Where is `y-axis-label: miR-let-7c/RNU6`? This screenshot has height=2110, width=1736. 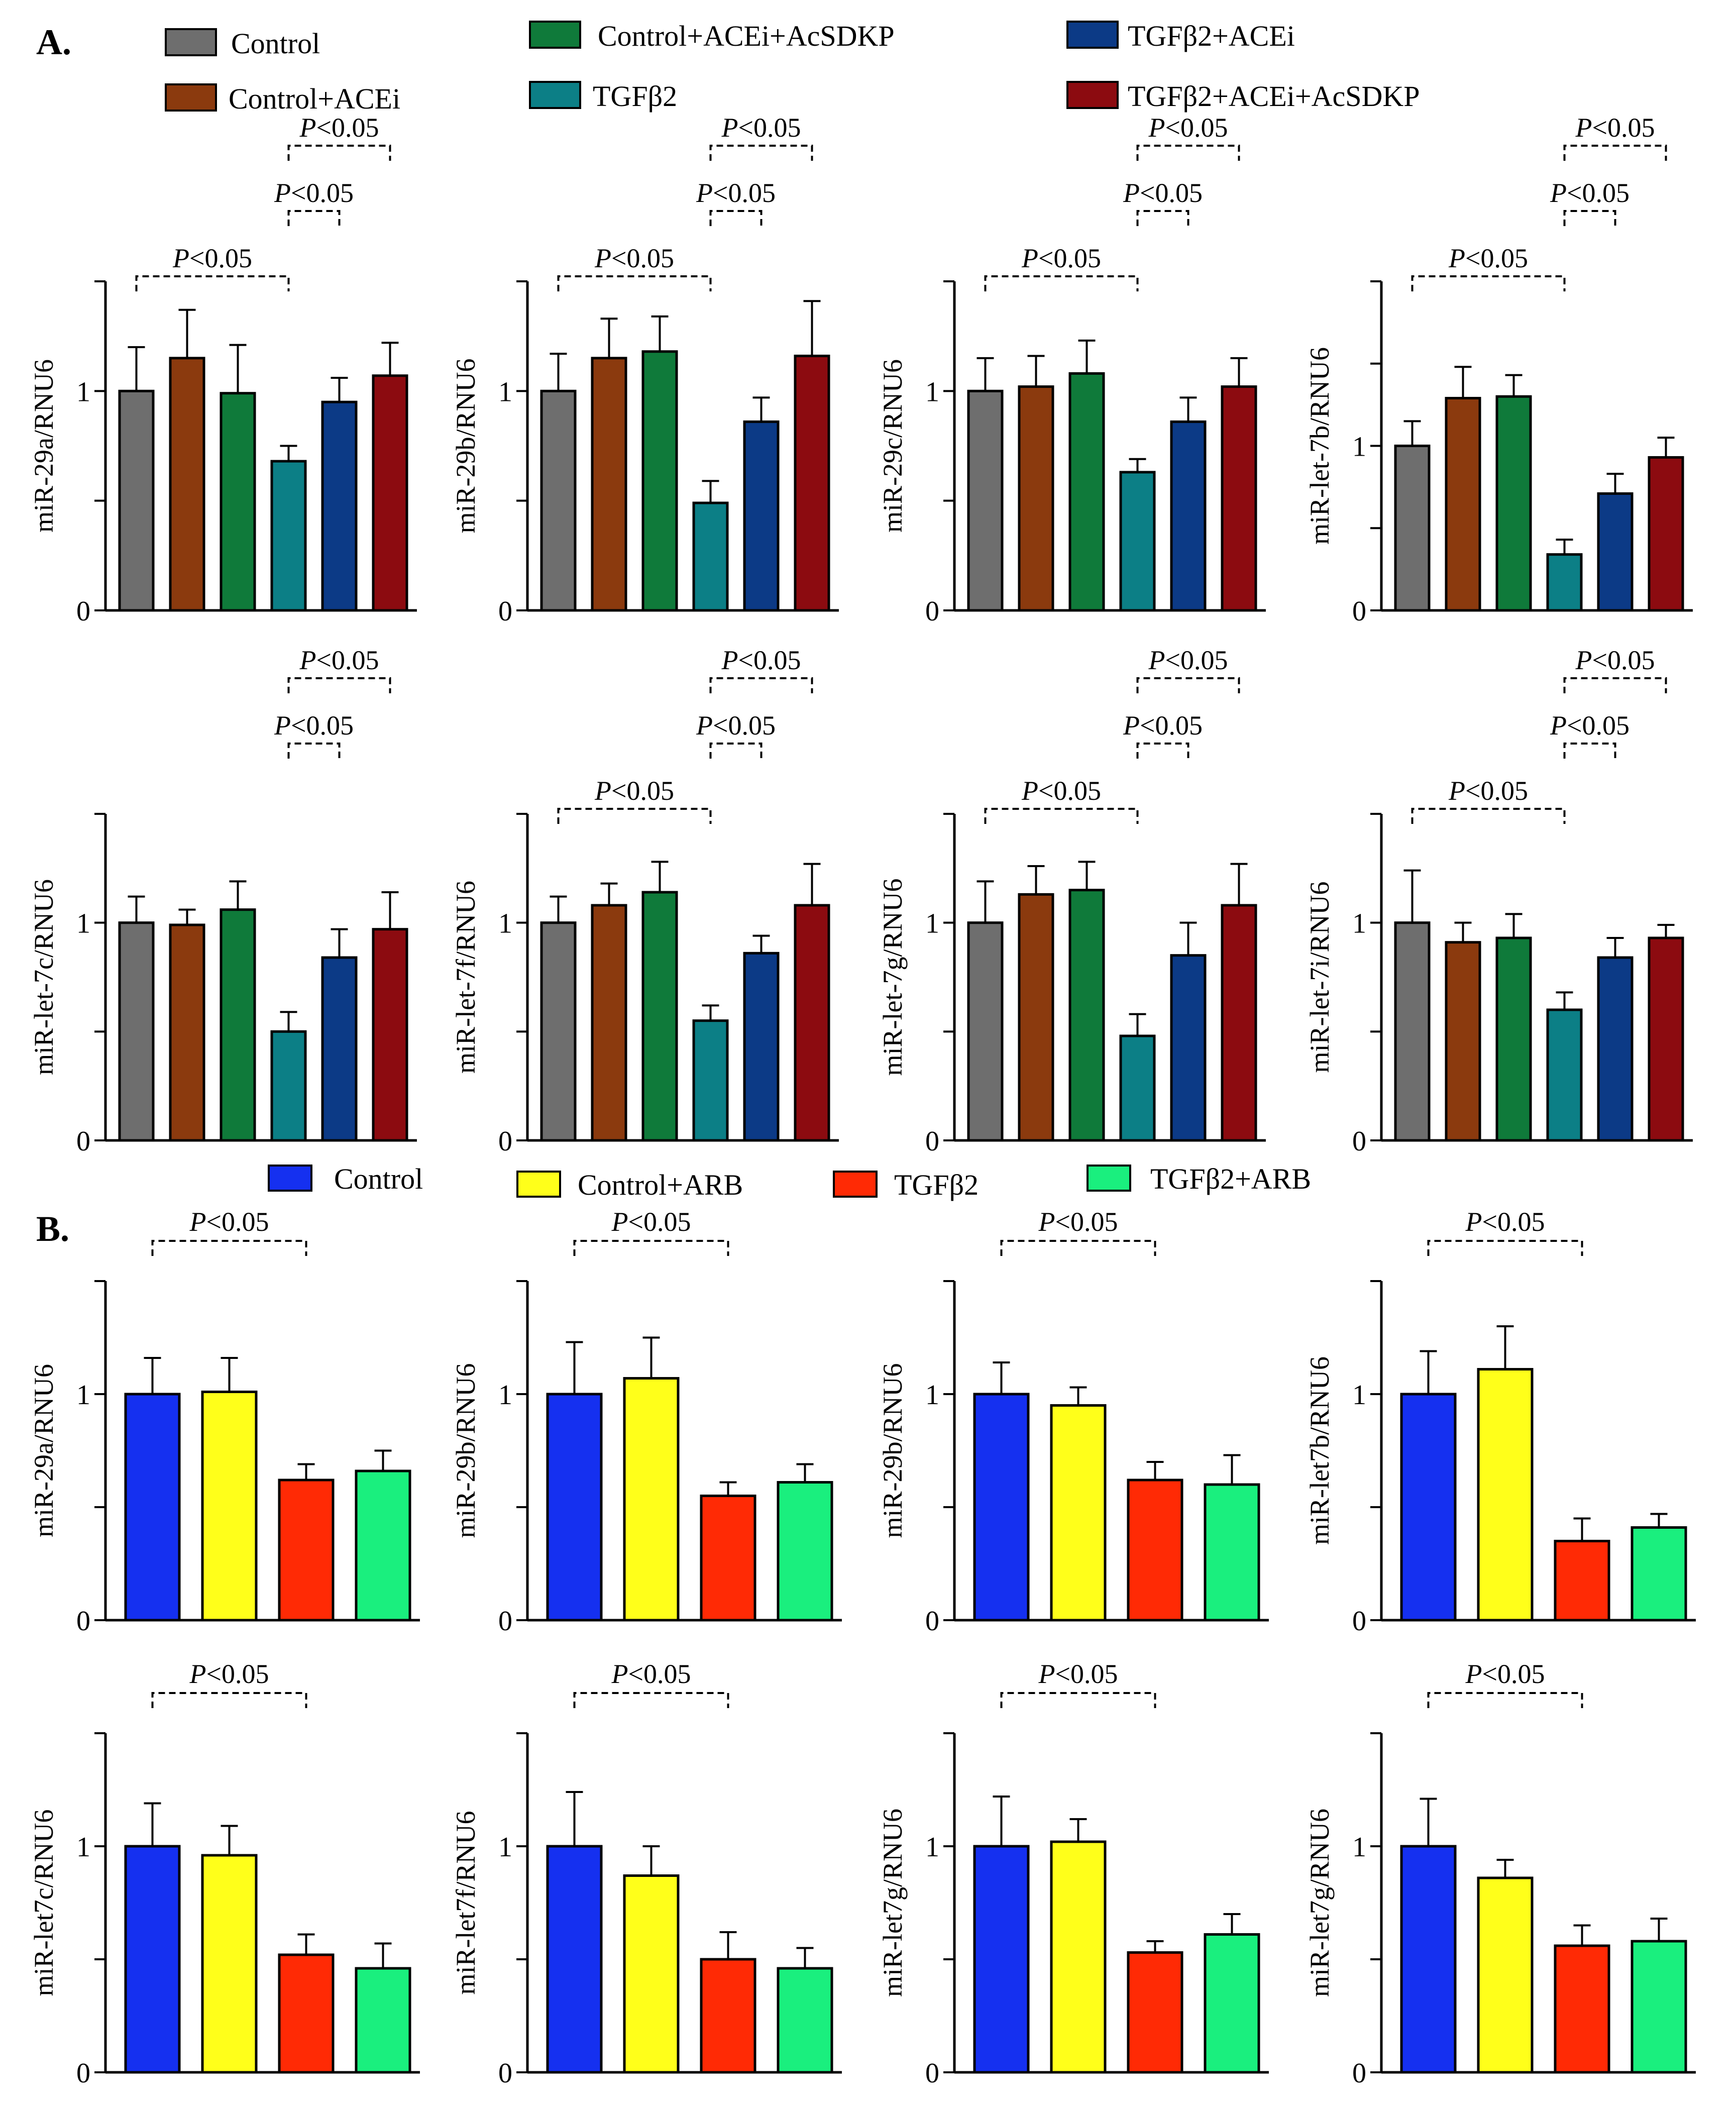
y-axis-label: miR-let-7c/RNU6 is located at coordinates (44, 977).